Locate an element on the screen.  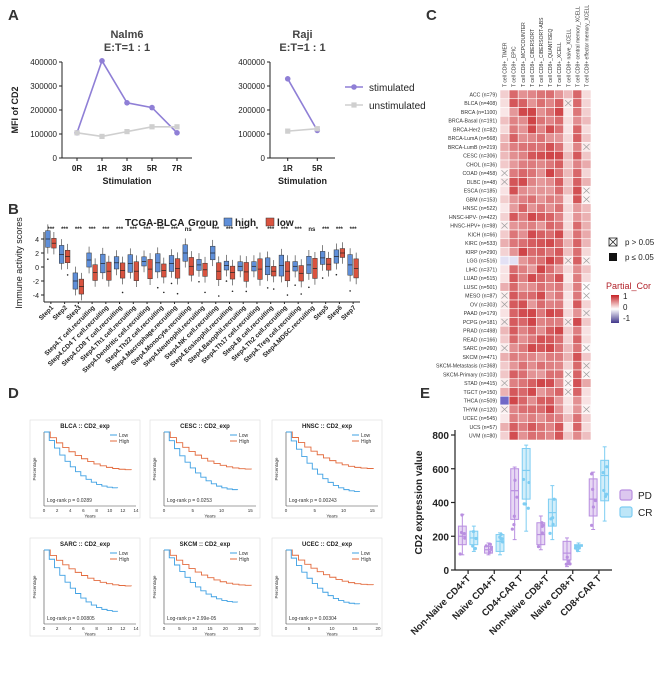
data-point-unstimulated is located at coordinates (77, 133).